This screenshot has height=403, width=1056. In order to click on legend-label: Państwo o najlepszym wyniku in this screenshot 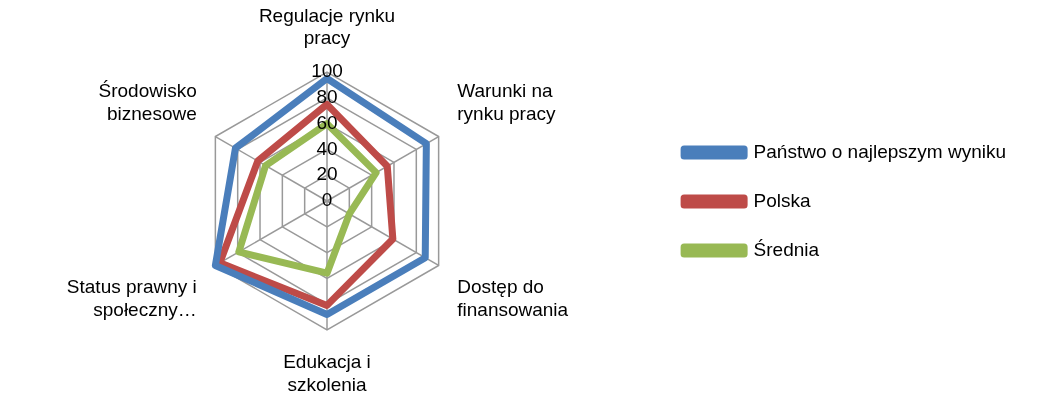, I will do `click(879, 151)`.